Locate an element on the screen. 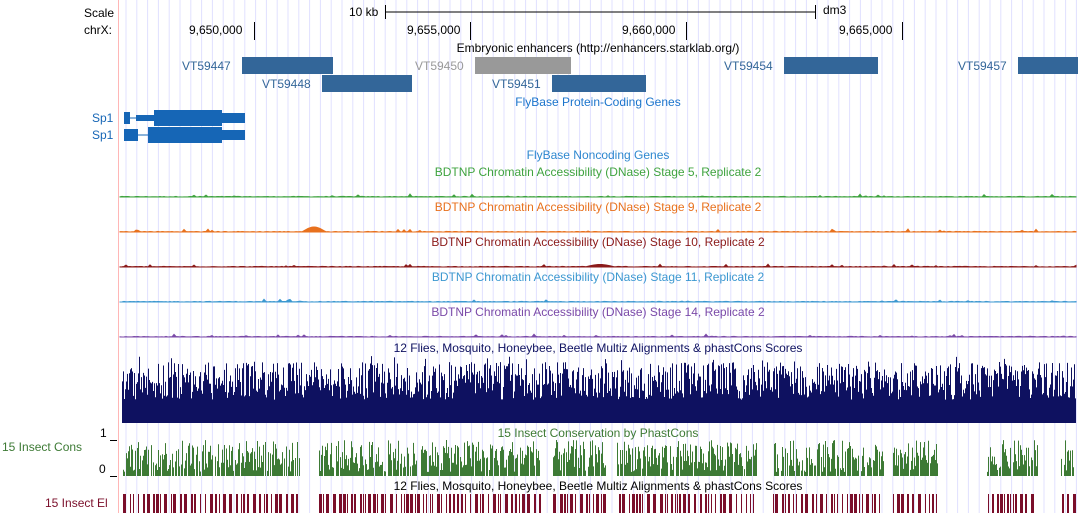 The height and width of the screenshot is (513, 1078). enhancer-label-vt59451: VT59451 is located at coordinates (516, 84).